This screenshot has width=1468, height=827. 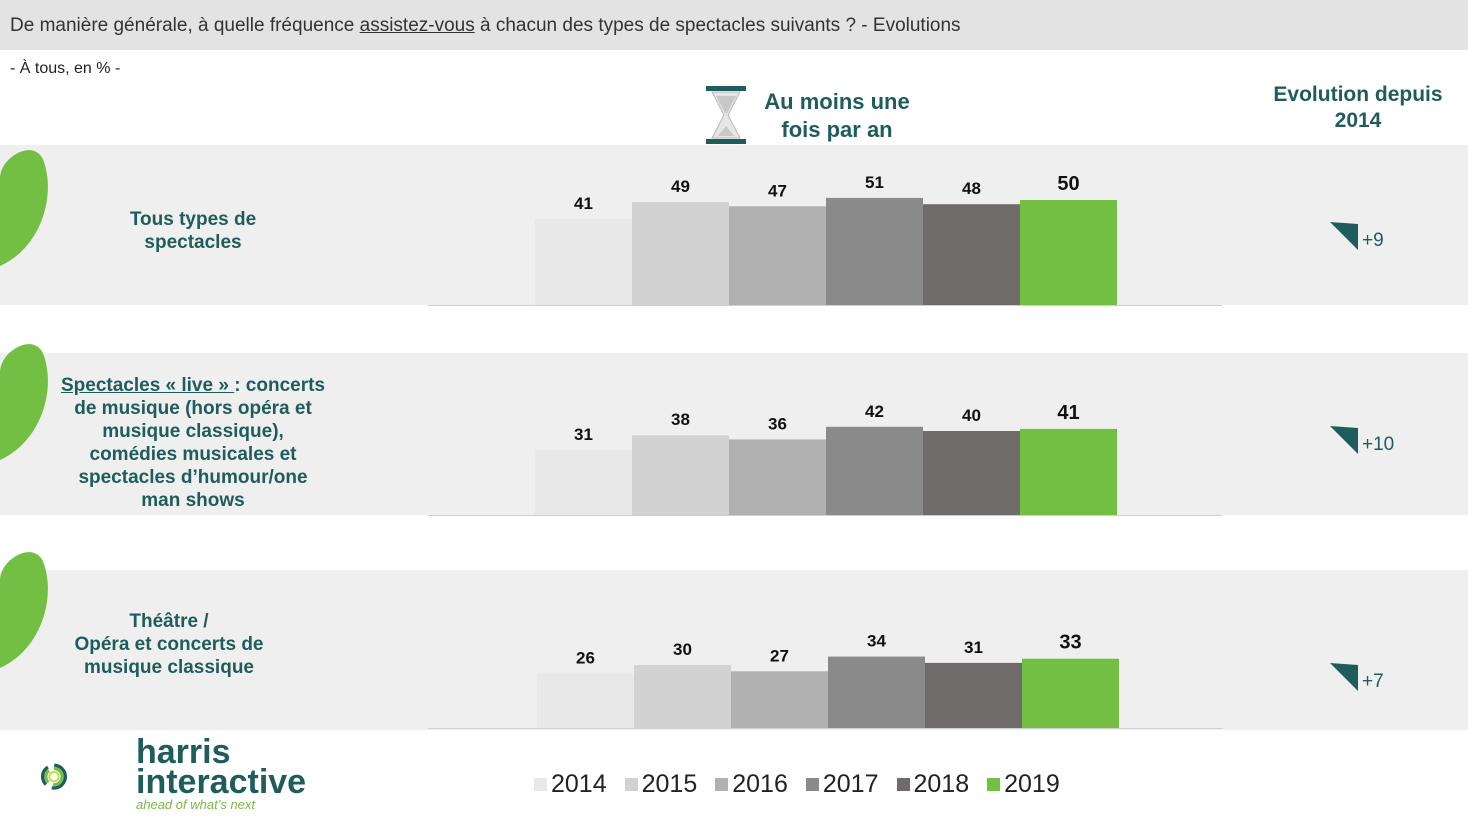 I want to click on legend-item-2017: 2017, so click(x=842, y=784).